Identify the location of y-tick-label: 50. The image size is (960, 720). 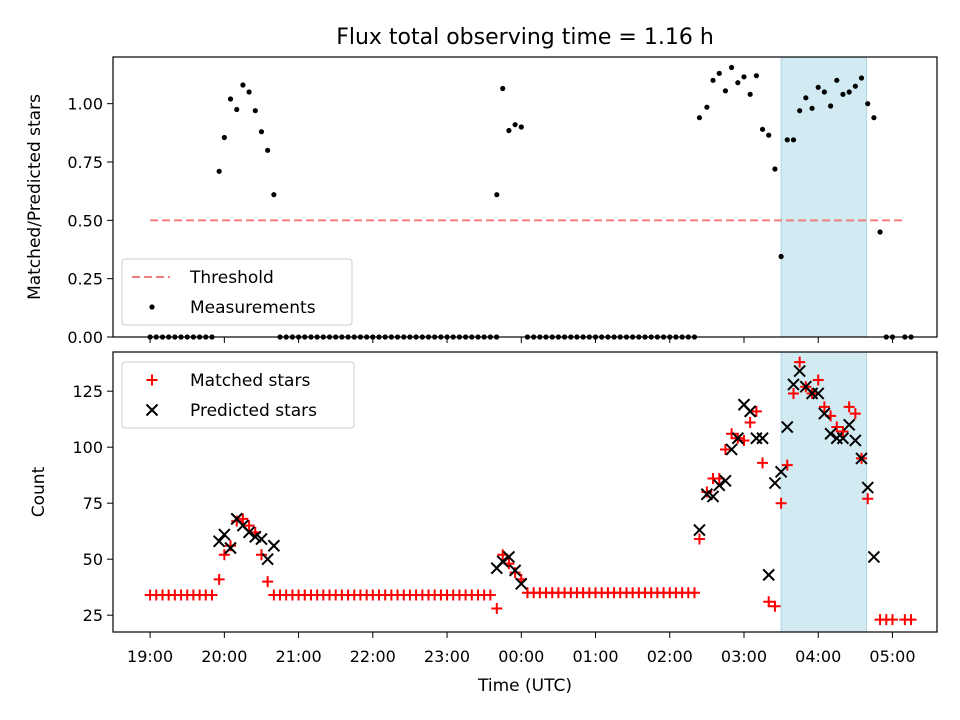
(93, 559).